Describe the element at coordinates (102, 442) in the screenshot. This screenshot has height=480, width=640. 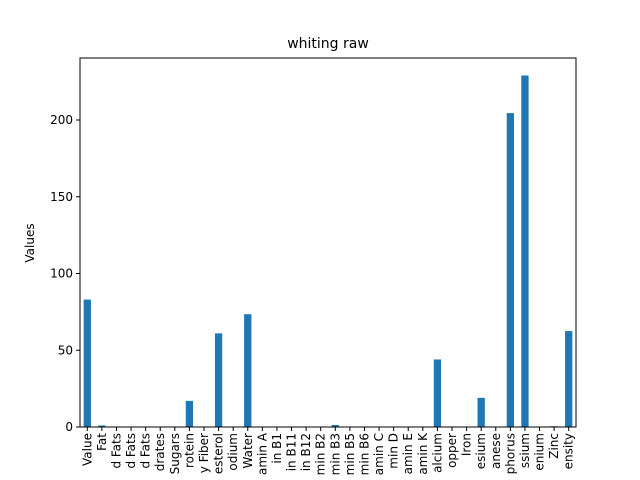
I see `x-tick-label: Fat` at that location.